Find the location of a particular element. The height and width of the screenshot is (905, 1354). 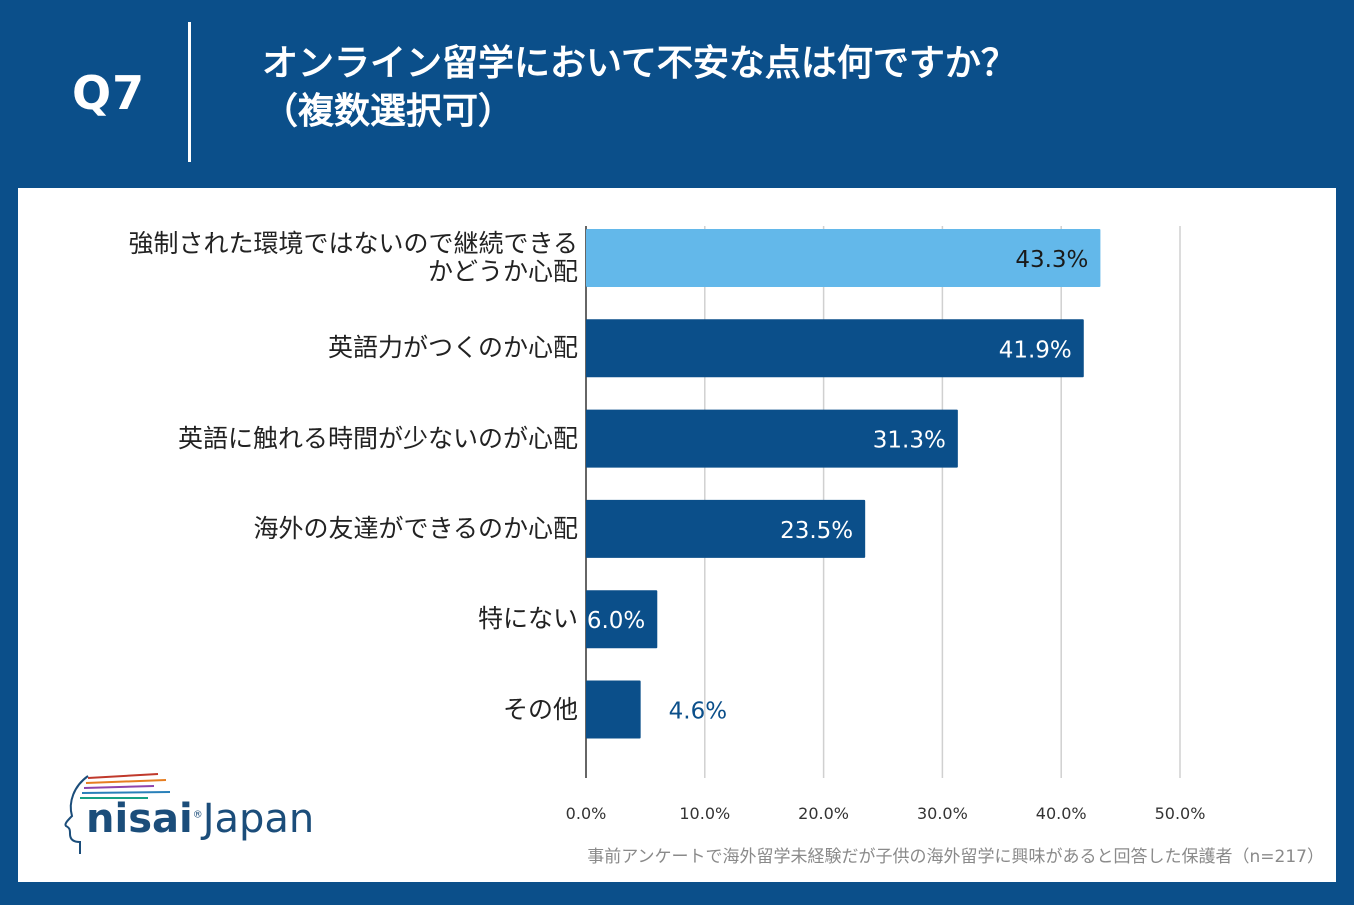

bar-value-label: 4.6% is located at coordinates (698, 712).